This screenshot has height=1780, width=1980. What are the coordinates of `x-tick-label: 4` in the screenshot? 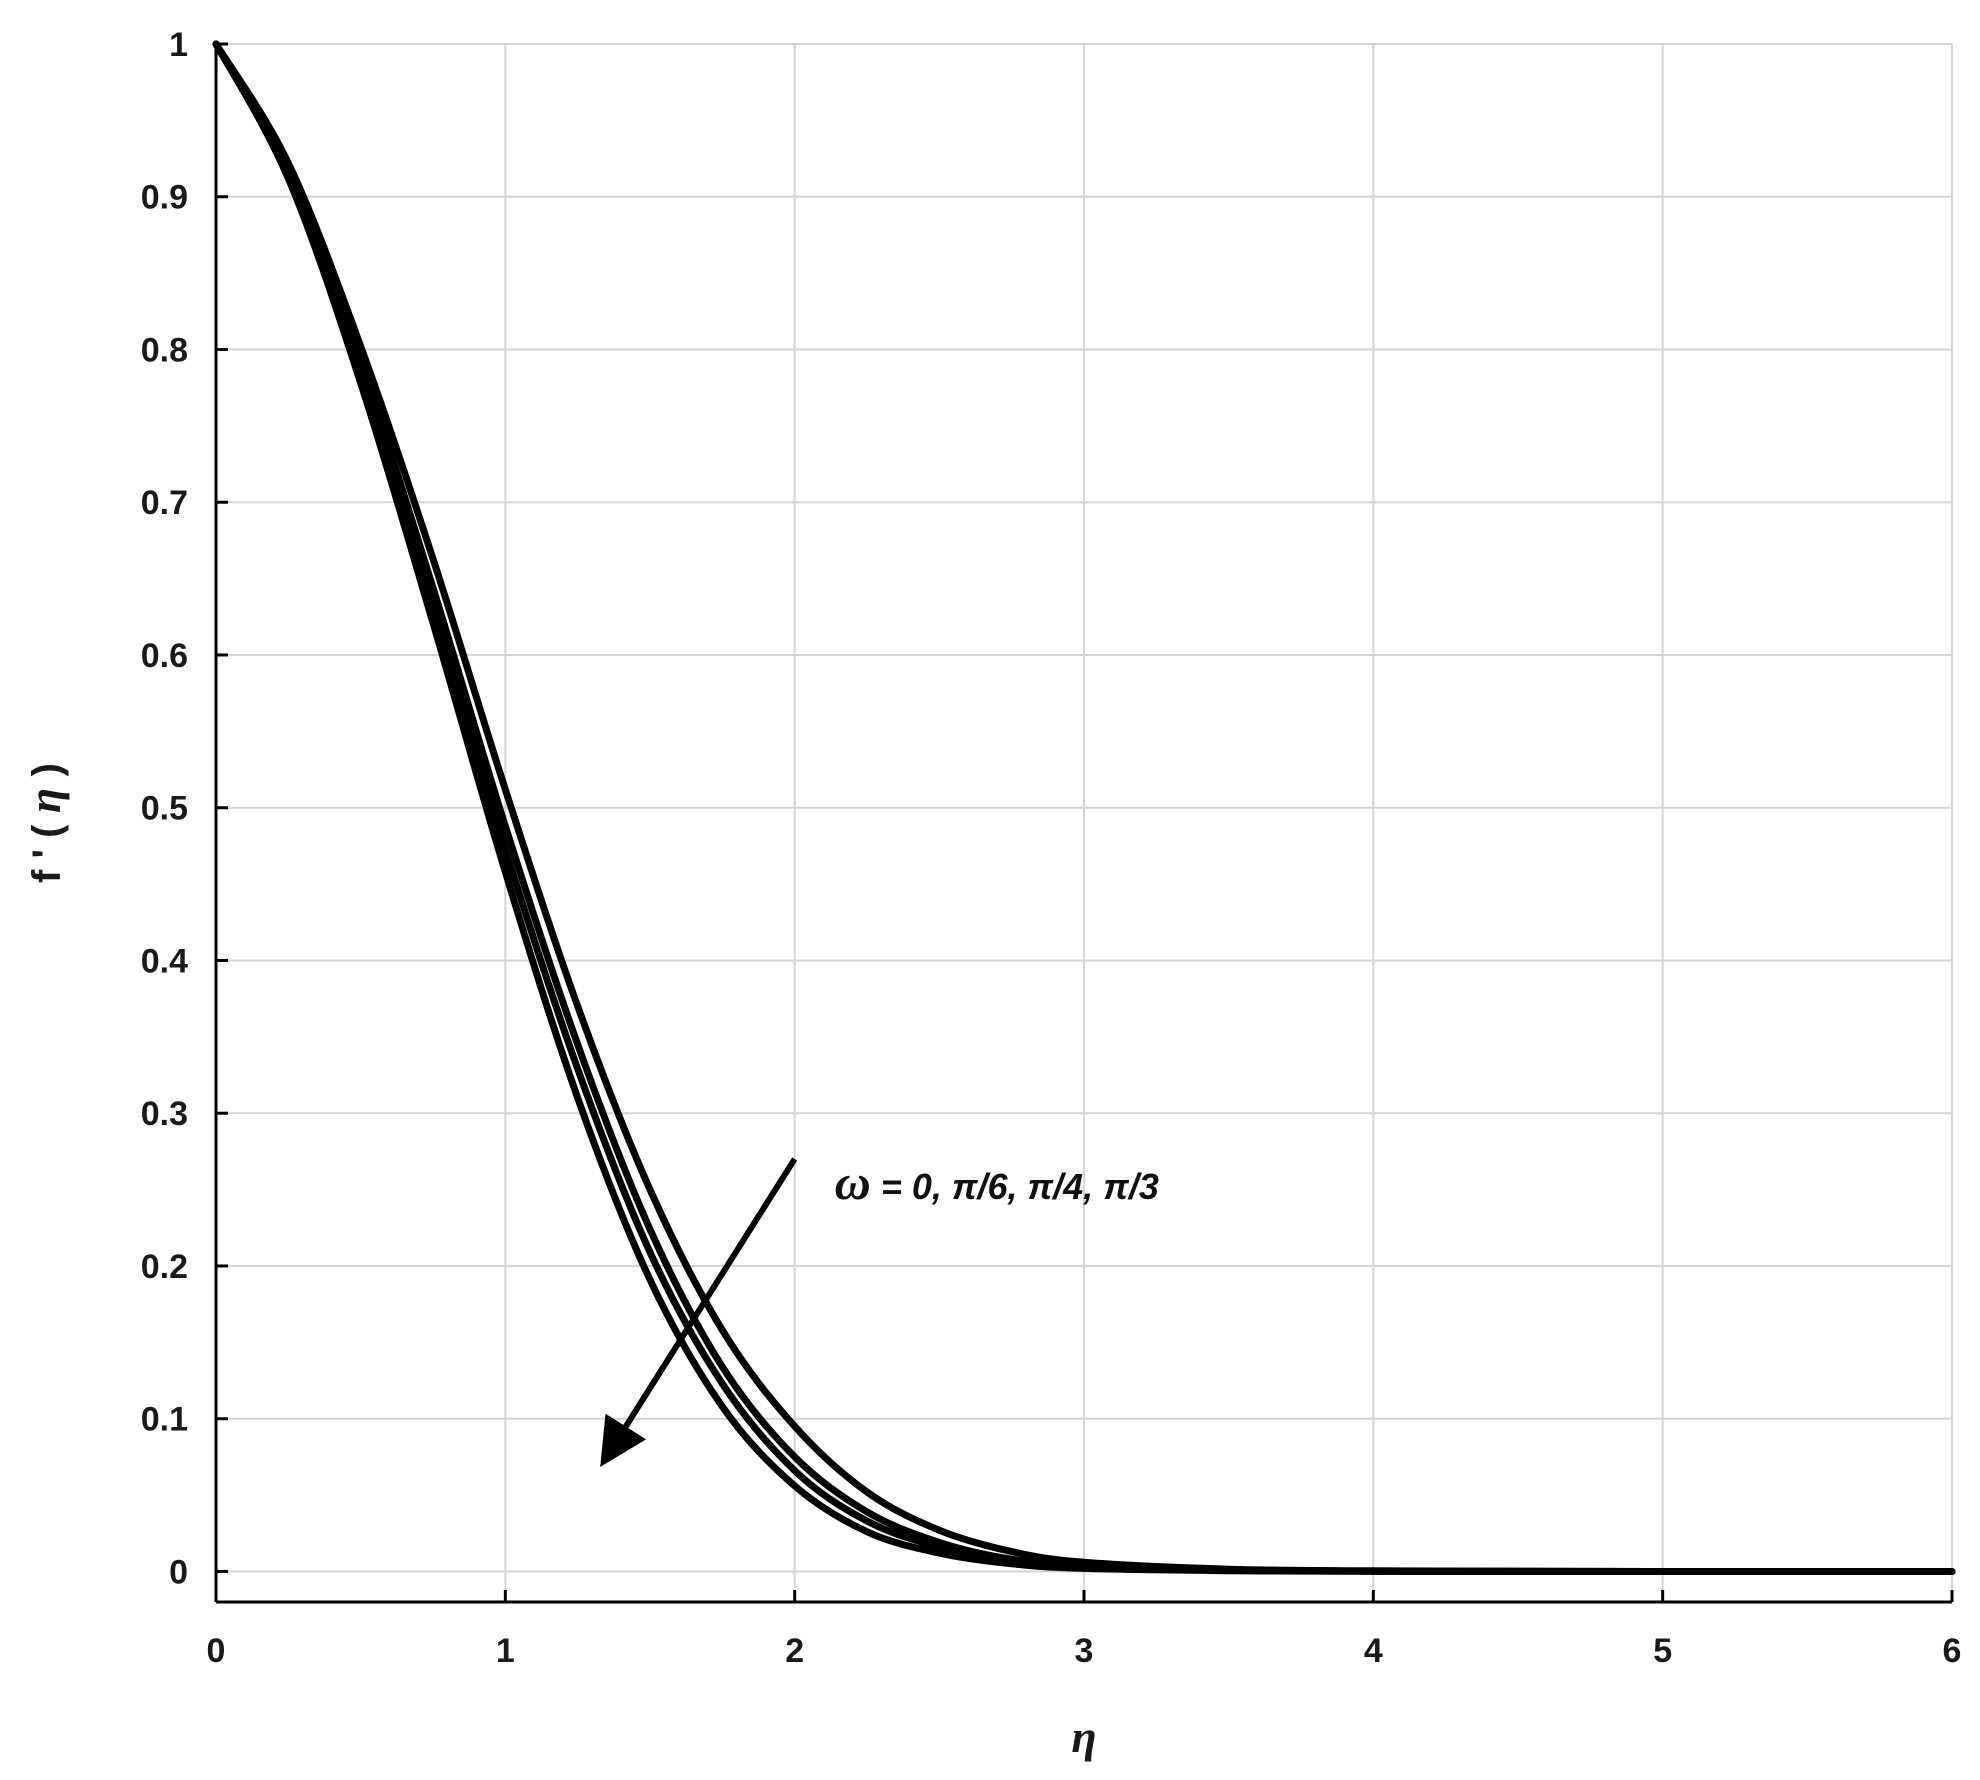 It's located at (1373, 1651).